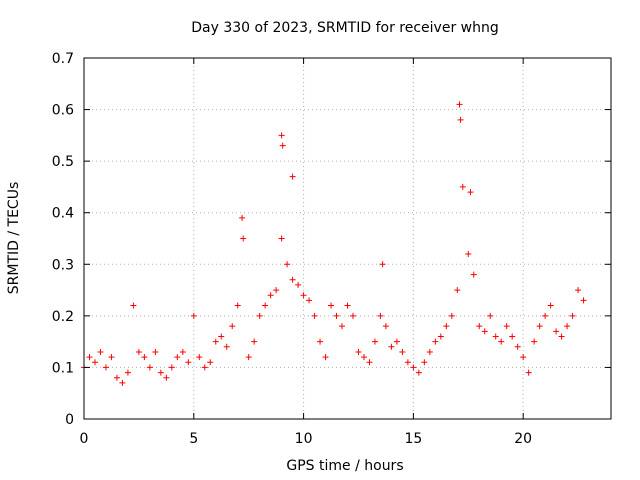 This screenshot has width=640, height=480. Describe the element at coordinates (413, 439) in the screenshot. I see `x-tick-label: 15` at that location.